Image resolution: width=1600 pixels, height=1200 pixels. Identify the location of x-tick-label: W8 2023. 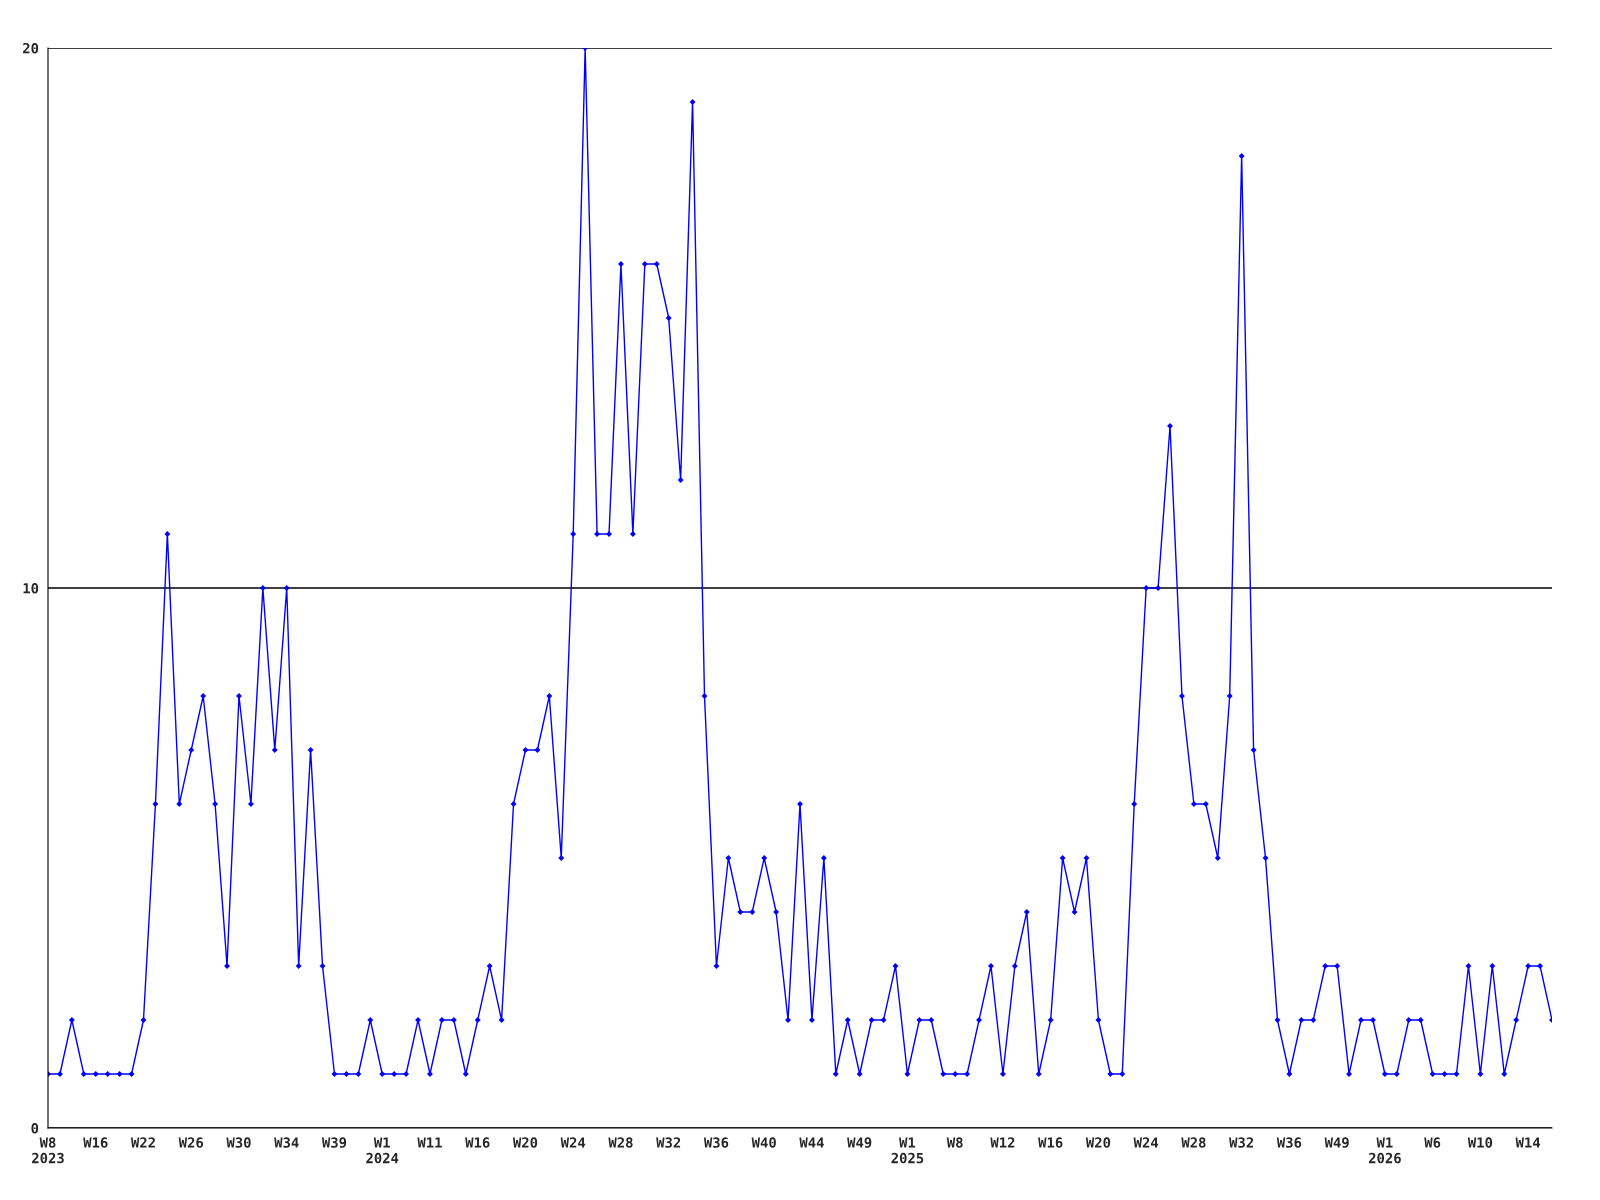
(48, 1150).